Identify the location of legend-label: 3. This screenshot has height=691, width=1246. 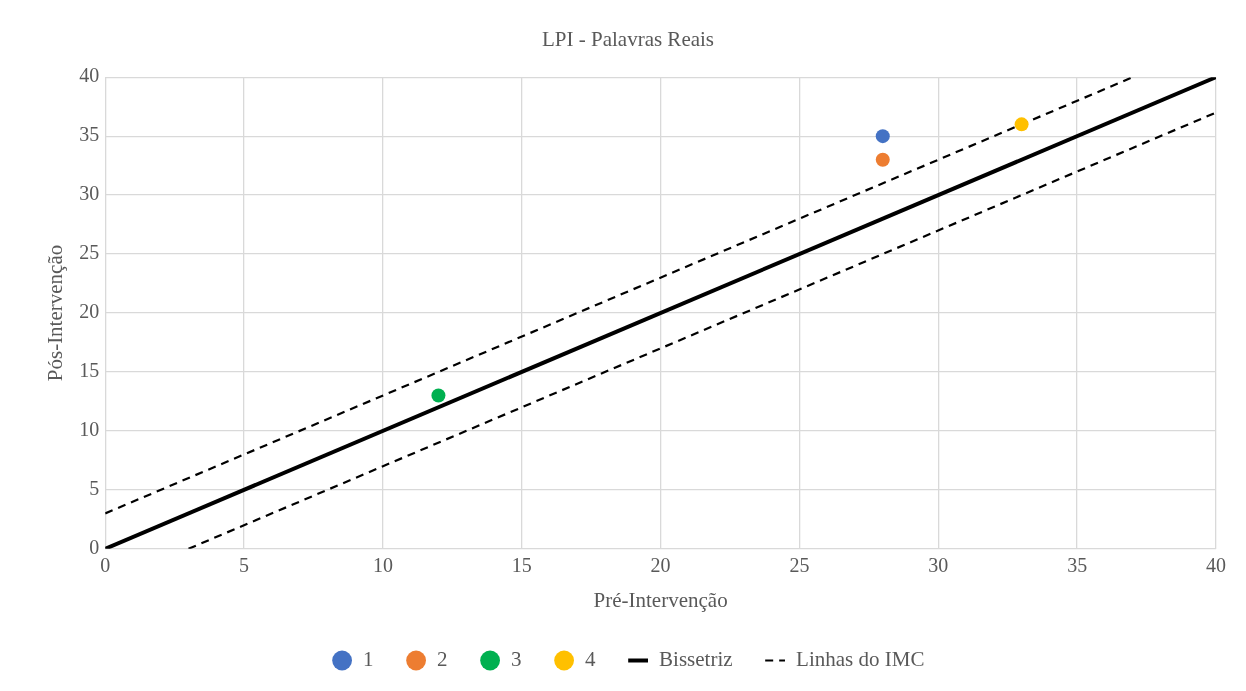
(516, 659).